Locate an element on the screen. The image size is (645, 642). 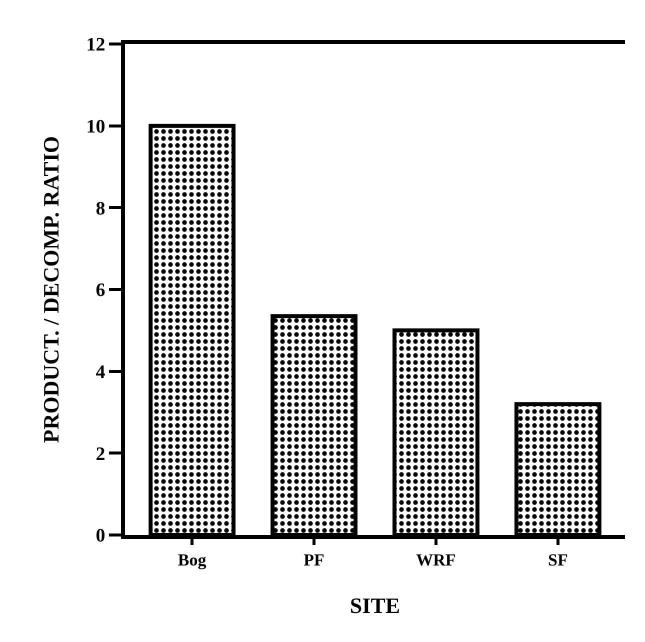
x-tick-label: SF is located at coordinates (558, 560).